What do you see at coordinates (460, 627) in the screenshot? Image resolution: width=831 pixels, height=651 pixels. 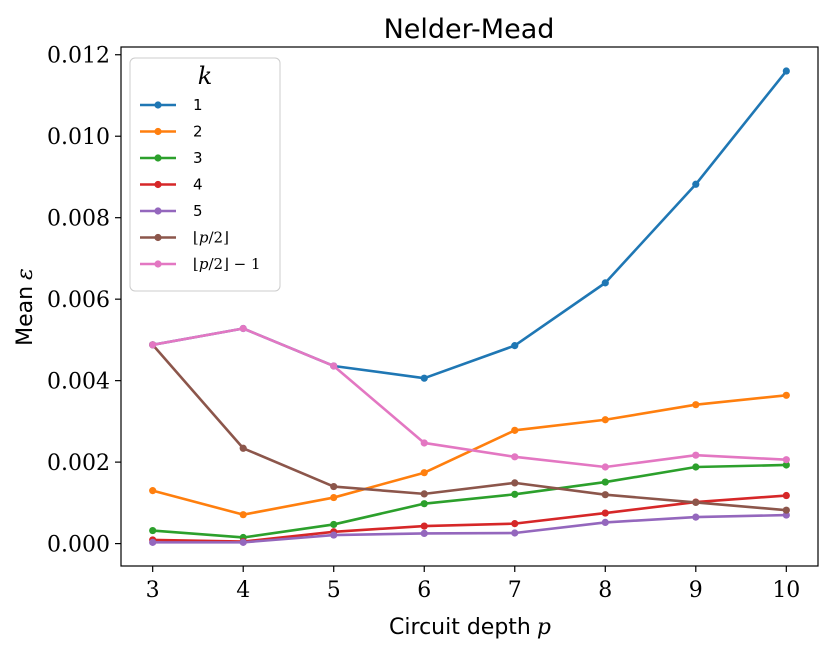 I see `x-axis-label-text: Circuit depth` at bounding box center [460, 627].